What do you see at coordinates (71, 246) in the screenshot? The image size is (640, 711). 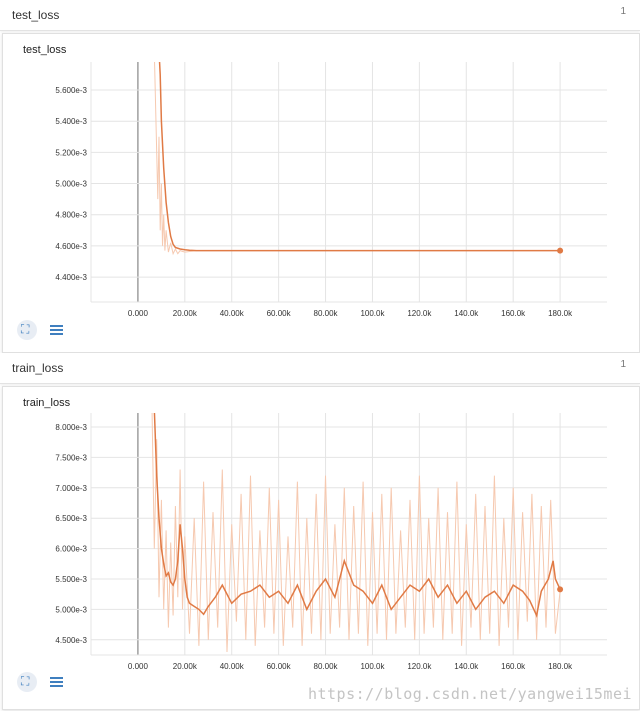 I see `y-tick-label: 4.600e-3` at bounding box center [71, 246].